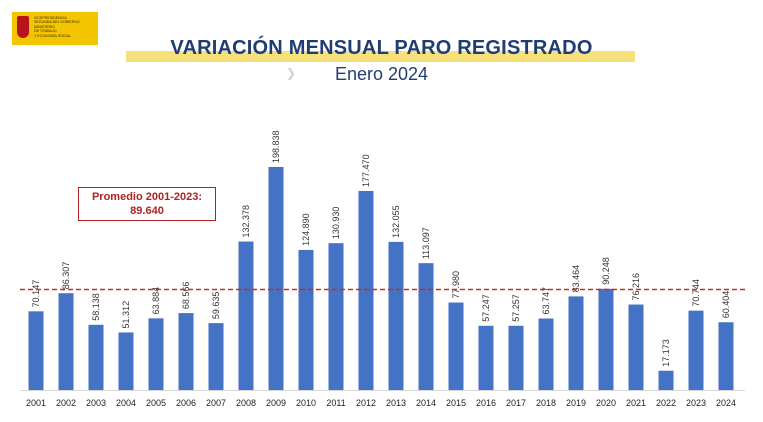 Image resolution: width=763 pixels, height=422 pixels. What do you see at coordinates (696, 403) in the screenshot?
I see `x-tick-label: 2023` at bounding box center [696, 403].